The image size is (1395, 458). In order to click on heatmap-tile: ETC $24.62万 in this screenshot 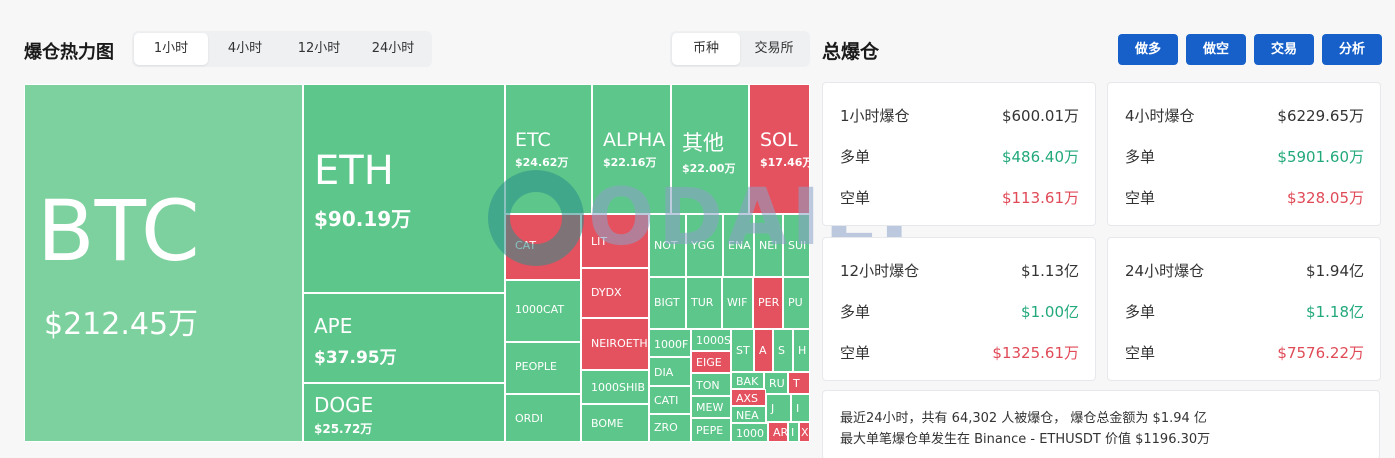, I will do `click(548, 149)`.